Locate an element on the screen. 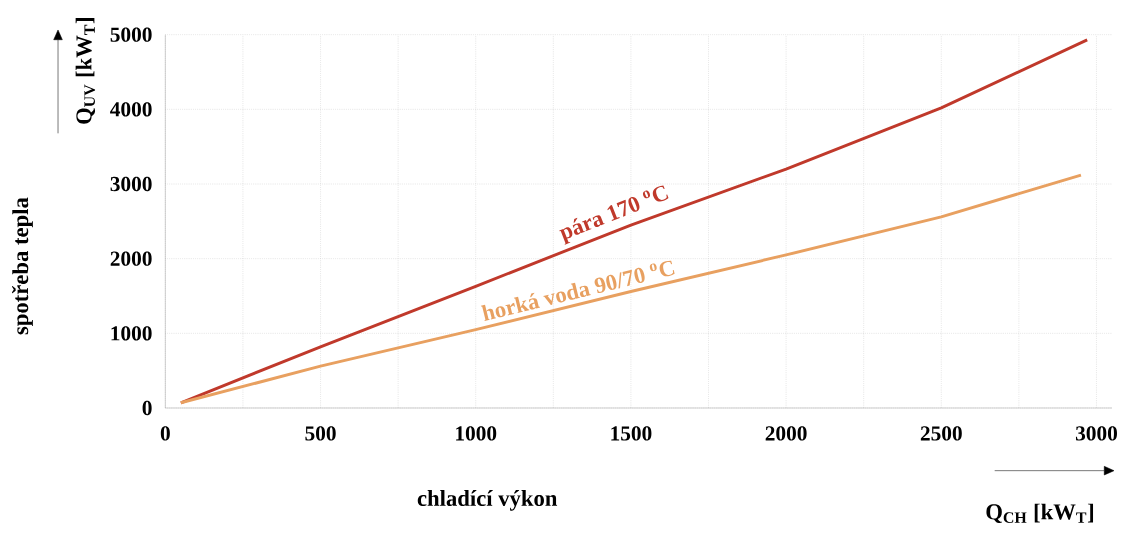 The height and width of the screenshot is (533, 1144). x-tick-label: 2500 is located at coordinates (941, 433).